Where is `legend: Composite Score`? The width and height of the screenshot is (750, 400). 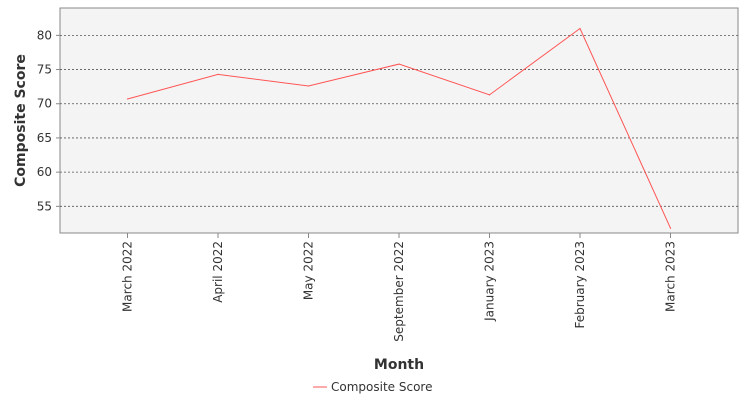 legend: Composite Score is located at coordinates (372, 387).